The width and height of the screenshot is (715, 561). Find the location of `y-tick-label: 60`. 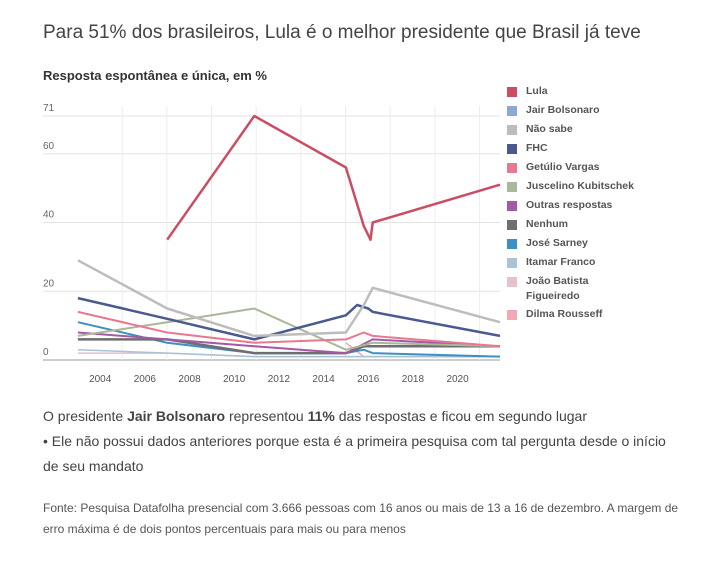

y-tick-label: 60 is located at coordinates (49, 146).